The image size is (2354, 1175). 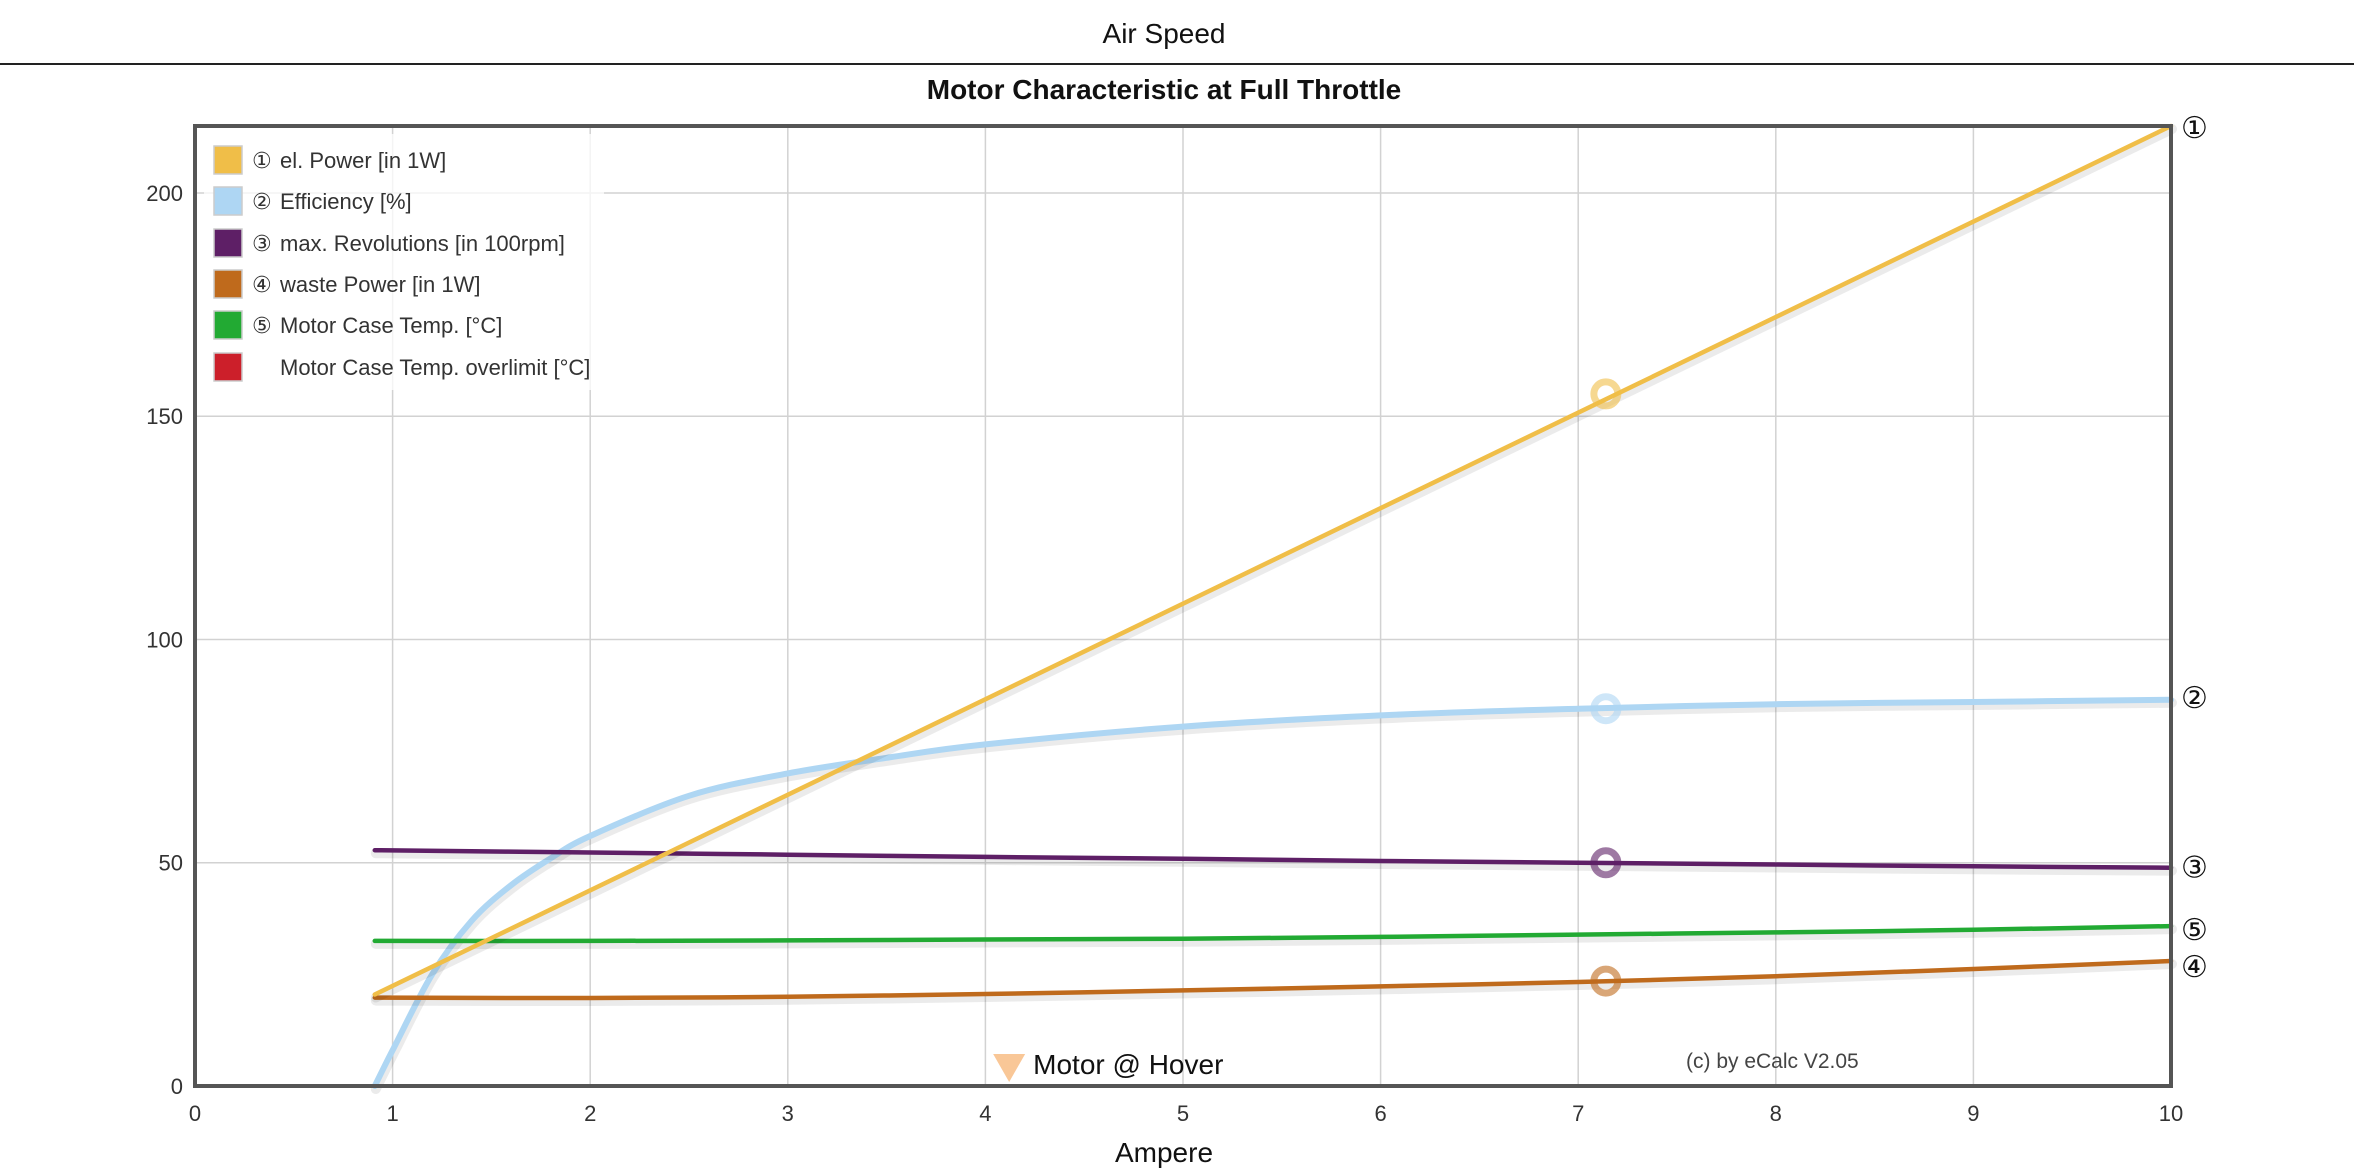 What do you see at coordinates (1578, 1113) in the screenshot?
I see `x-tick-label: 7` at bounding box center [1578, 1113].